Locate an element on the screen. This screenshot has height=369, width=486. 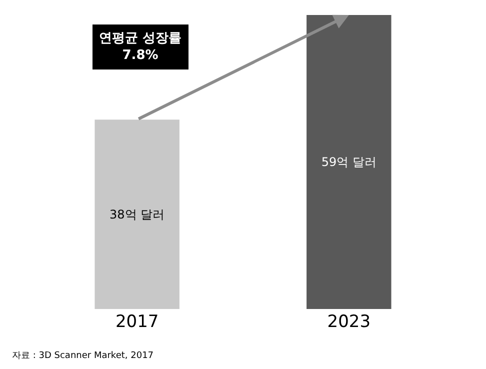
x-tick-label: 2023 is located at coordinates (349, 322).